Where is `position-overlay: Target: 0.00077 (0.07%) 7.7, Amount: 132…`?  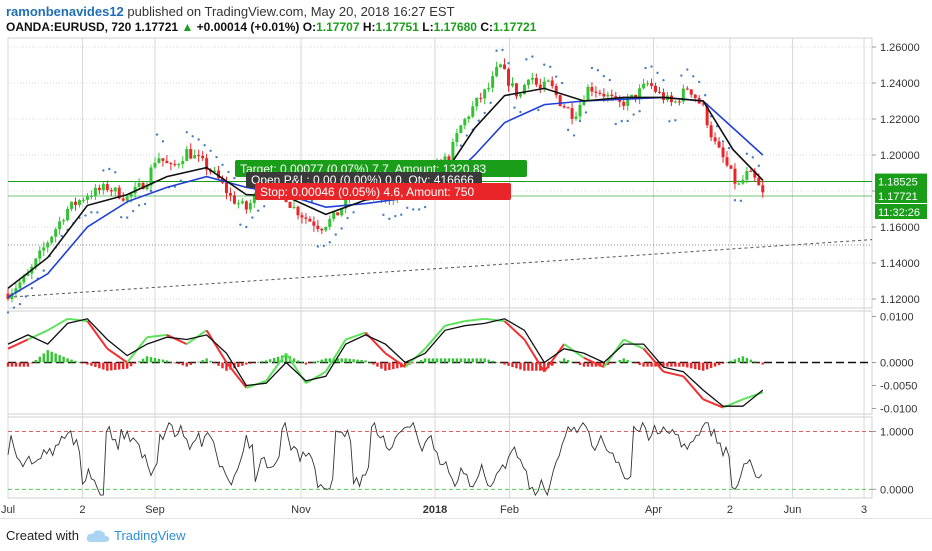 position-overlay: Target: 0.00077 (0.07%) 7.7, Amount: 132… is located at coordinates (581, 190).